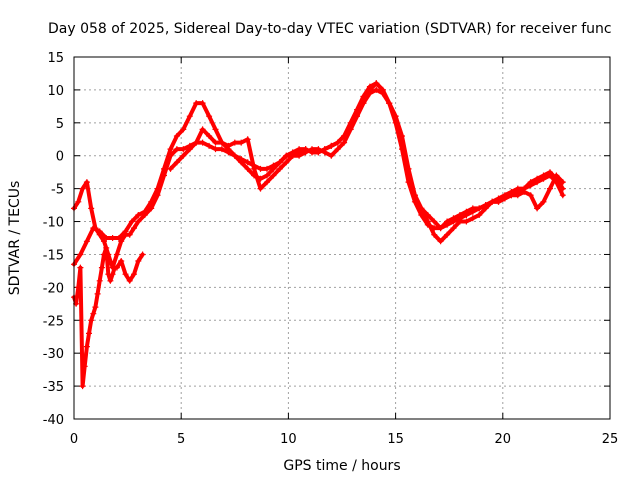 The width and height of the screenshot is (640, 480). I want to click on y-tick-label: -5, so click(57, 190).